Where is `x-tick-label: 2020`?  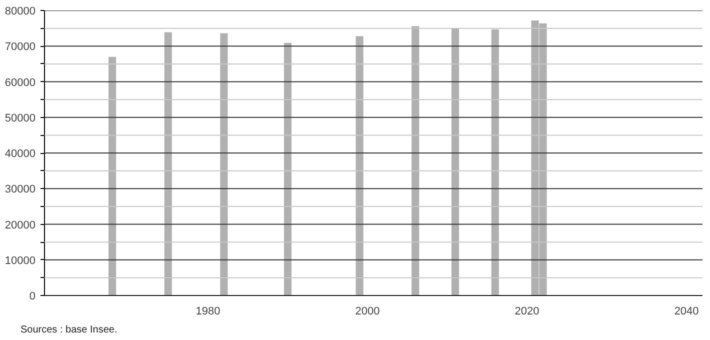 x-tick-label: 2020 is located at coordinates (527, 312).